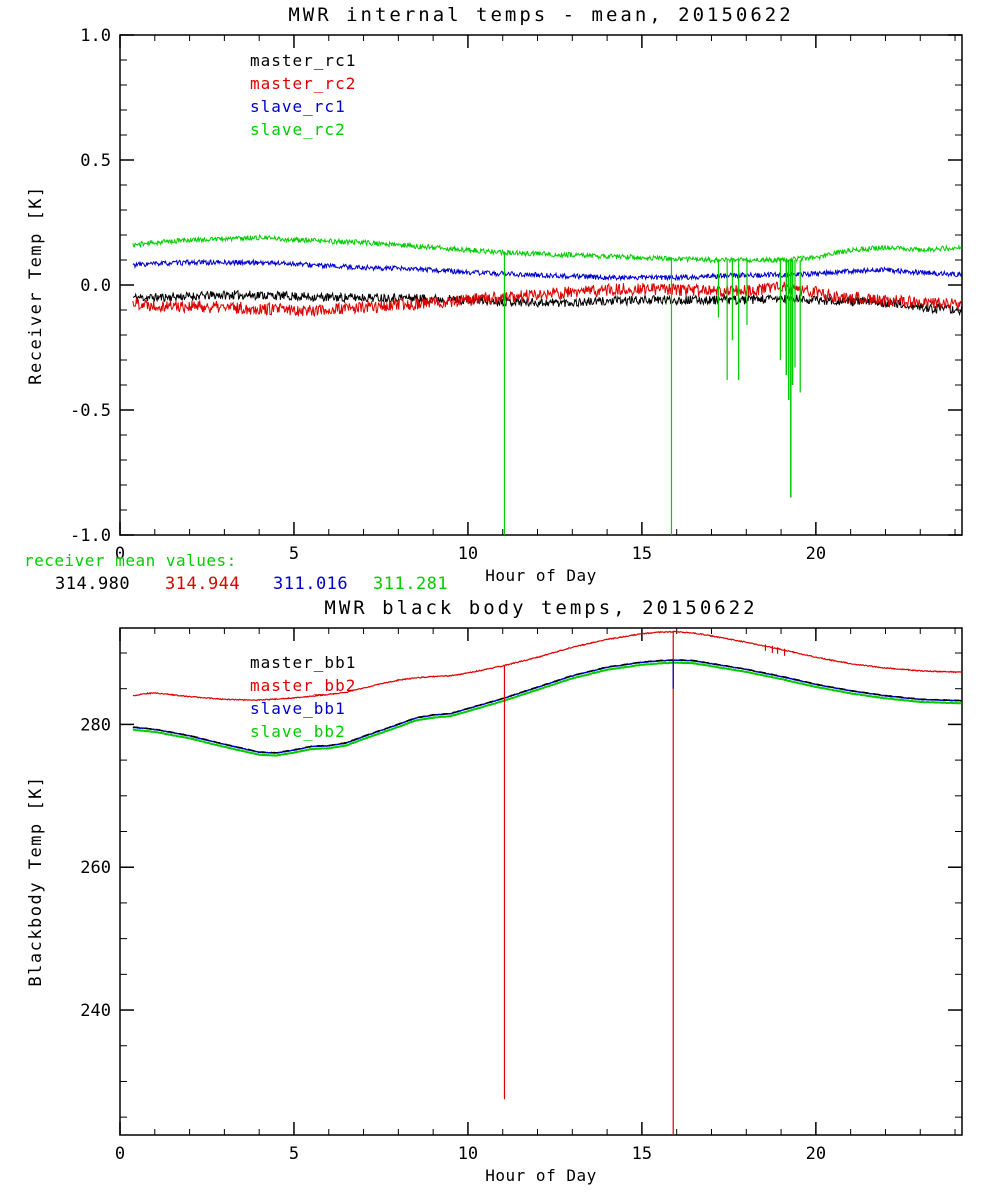 Image resolution: width=1000 pixels, height=1200 pixels. What do you see at coordinates (36, 285) in the screenshot?
I see `receiver-y-axis-label: Receiver Temp [K]` at bounding box center [36, 285].